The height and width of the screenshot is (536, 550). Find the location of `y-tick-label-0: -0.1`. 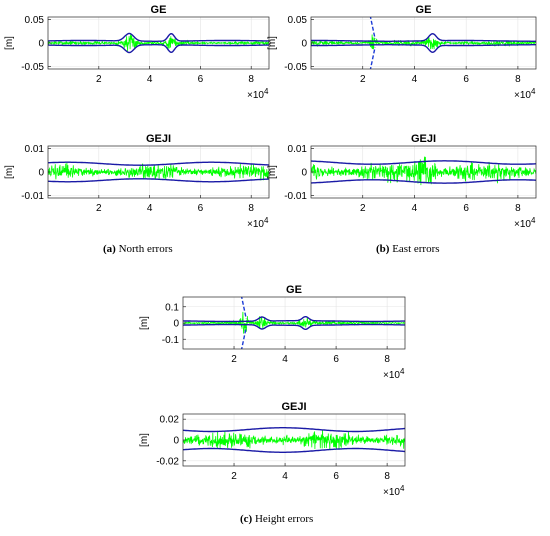

y-tick-label-0: -0.1 is located at coordinates (171, 340).